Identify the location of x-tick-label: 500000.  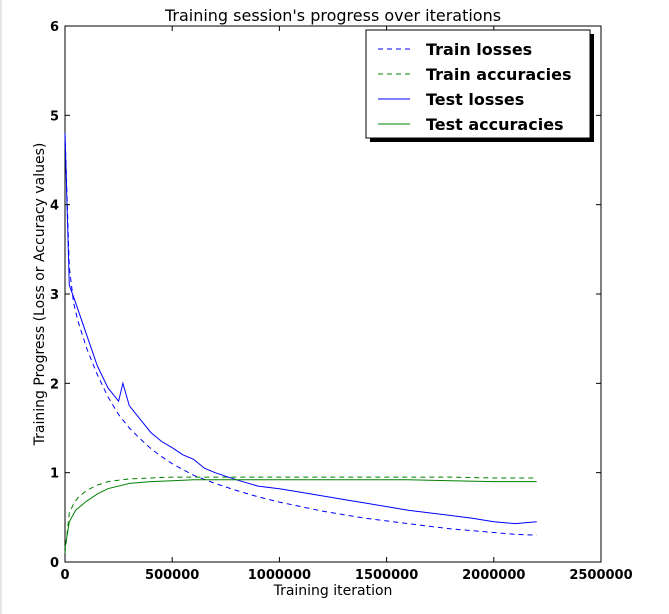
(172, 575).